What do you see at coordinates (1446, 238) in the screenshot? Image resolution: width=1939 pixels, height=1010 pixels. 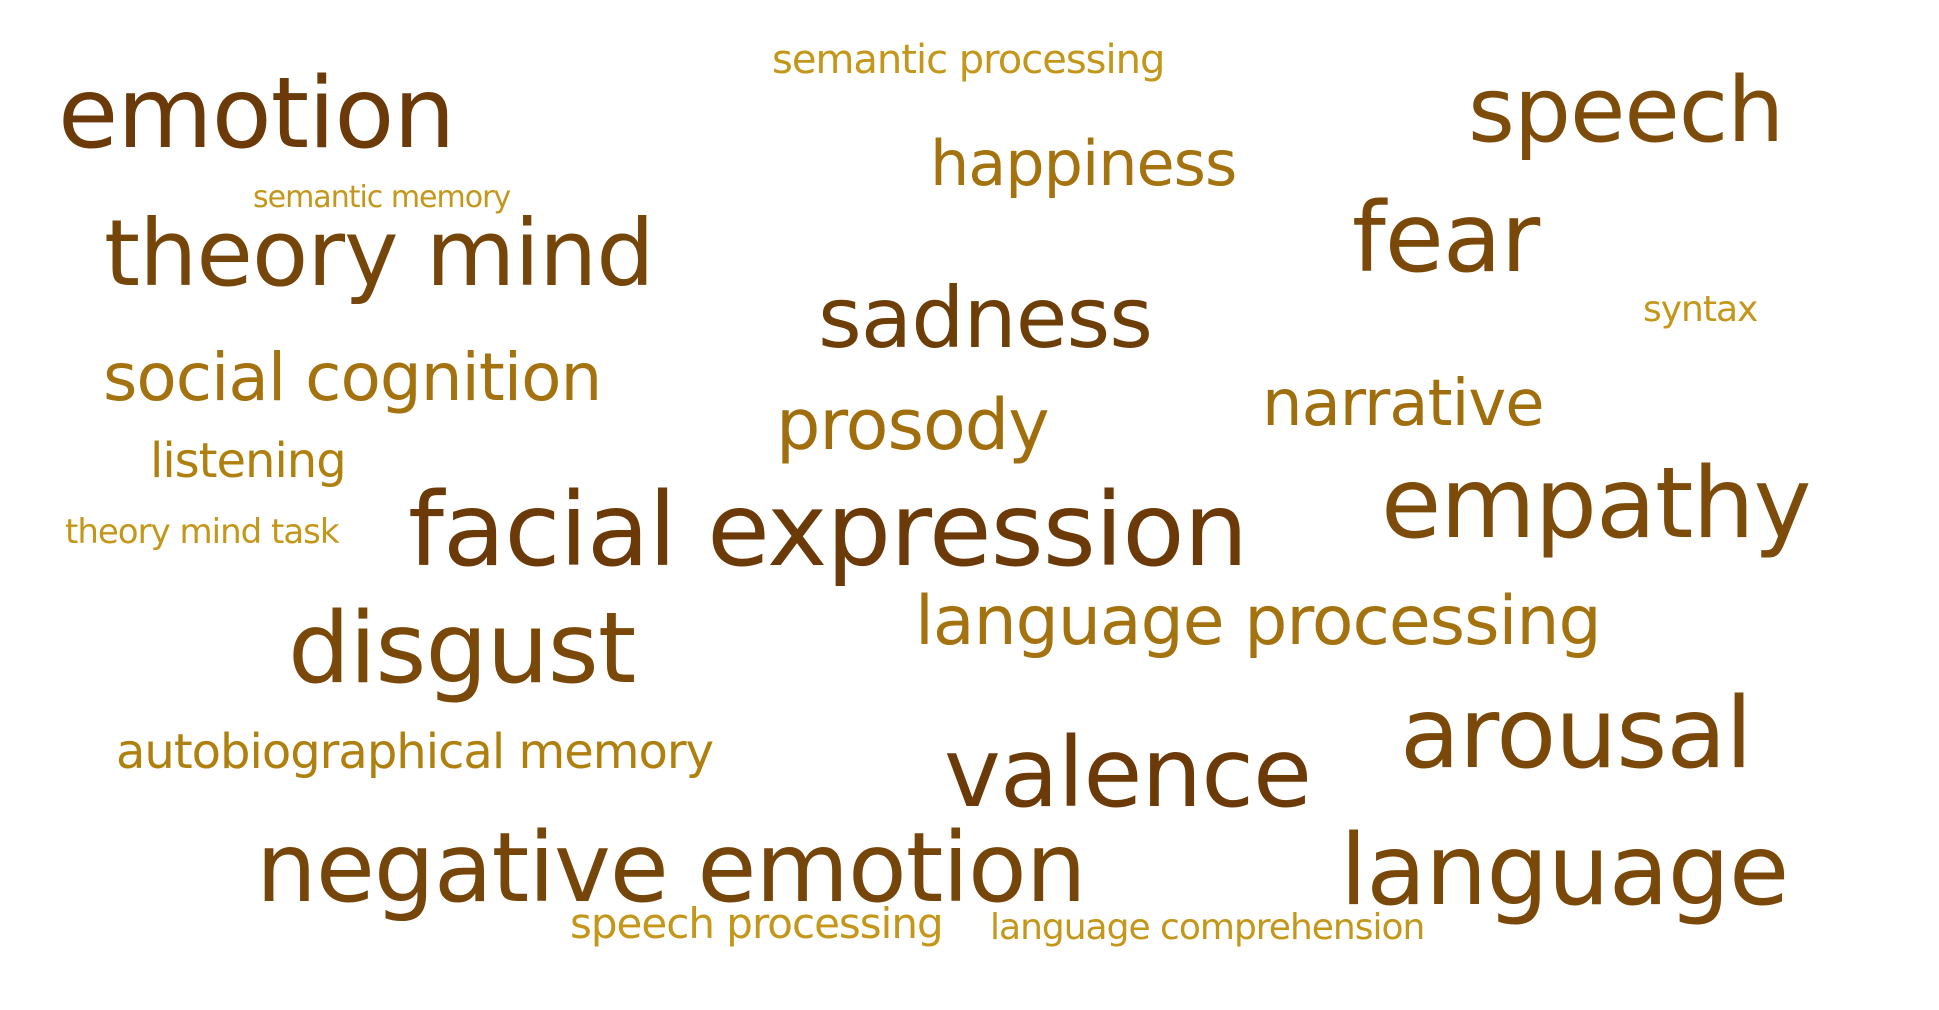 I see `word-fear: fear` at bounding box center [1446, 238].